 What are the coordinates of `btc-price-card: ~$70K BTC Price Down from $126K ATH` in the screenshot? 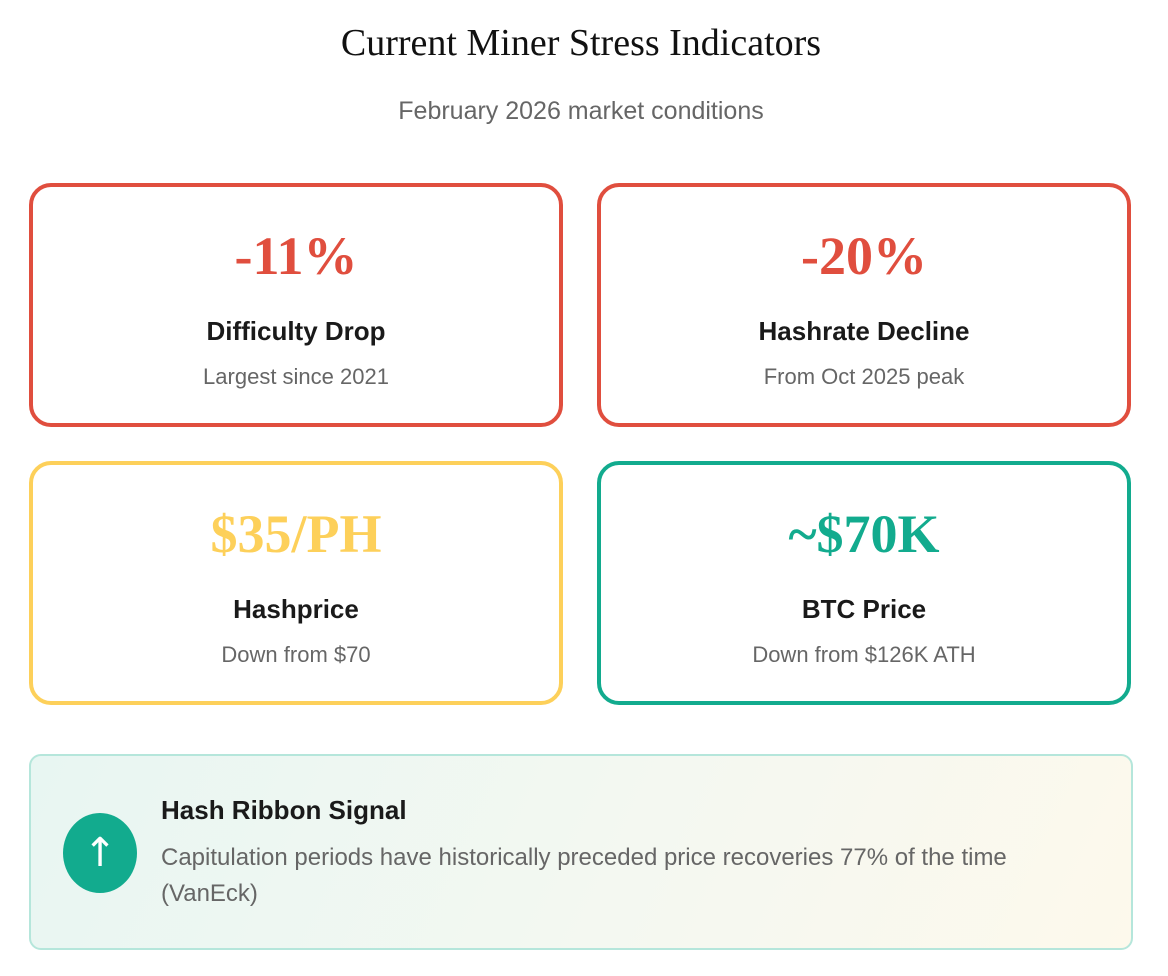 It's located at (864, 583).